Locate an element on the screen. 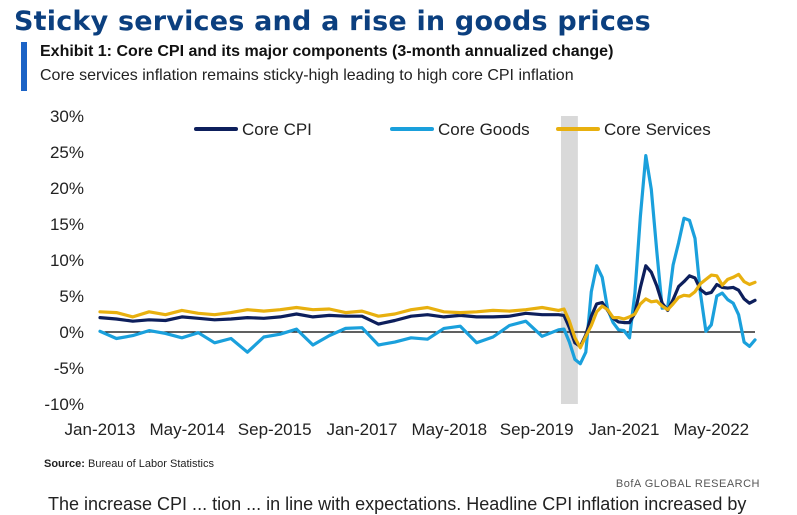 The width and height of the screenshot is (797, 515). attribution: BofA GLOBAL RESEARCH is located at coordinates (687, 484).